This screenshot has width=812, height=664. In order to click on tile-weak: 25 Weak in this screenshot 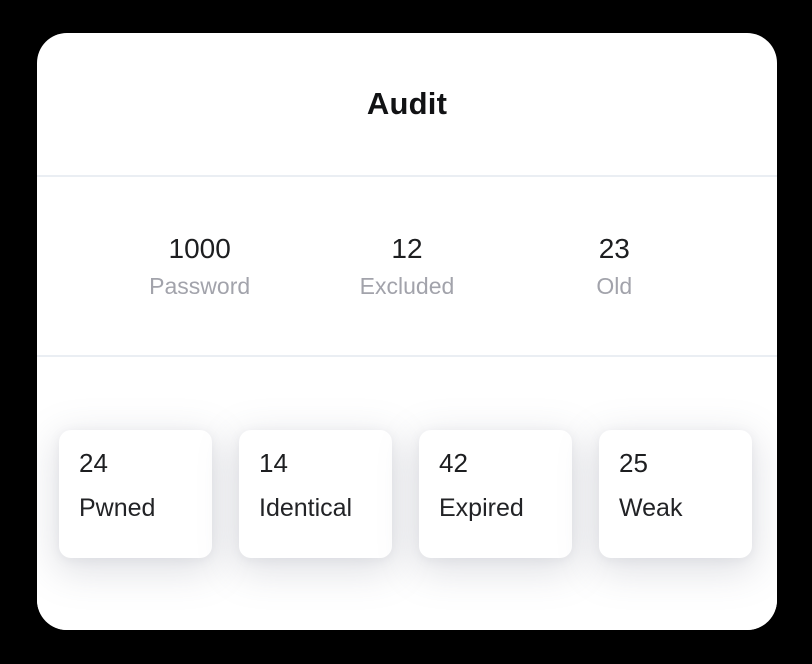, I will do `click(675, 493)`.